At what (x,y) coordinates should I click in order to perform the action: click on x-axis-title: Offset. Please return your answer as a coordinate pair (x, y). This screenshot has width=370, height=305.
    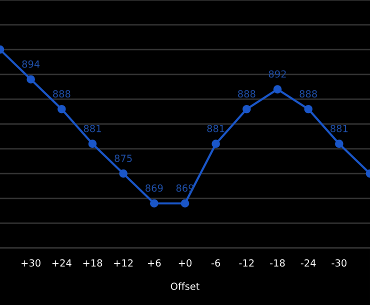
    Looking at the image, I should click on (185, 286).